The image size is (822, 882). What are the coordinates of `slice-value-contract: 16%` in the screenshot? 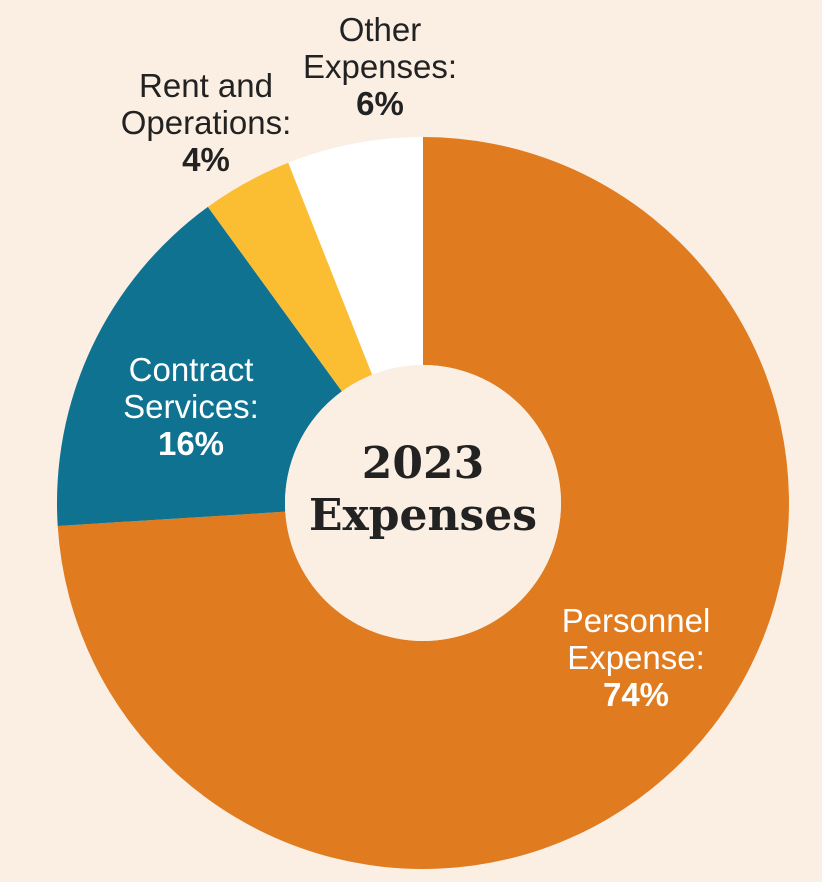 It's located at (191, 443).